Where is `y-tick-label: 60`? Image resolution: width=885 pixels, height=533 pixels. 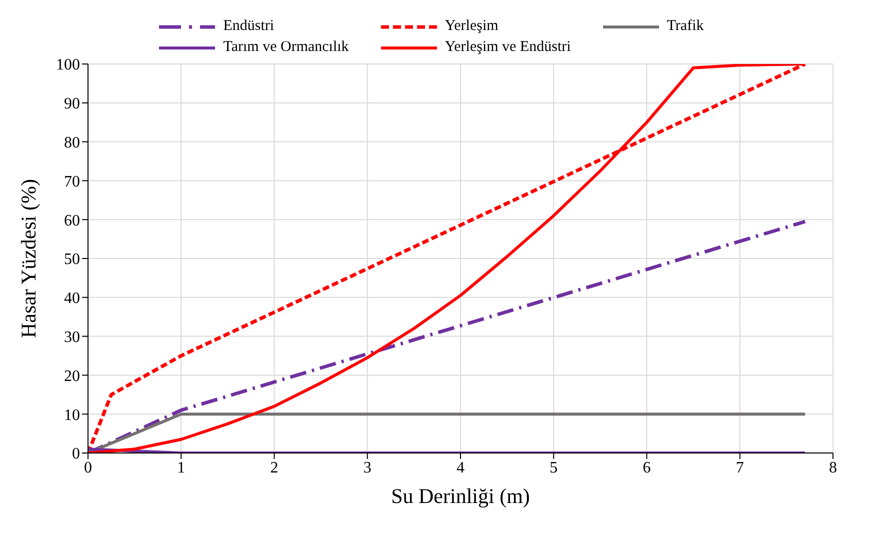
y-tick-label: 60 is located at coordinates (72, 221).